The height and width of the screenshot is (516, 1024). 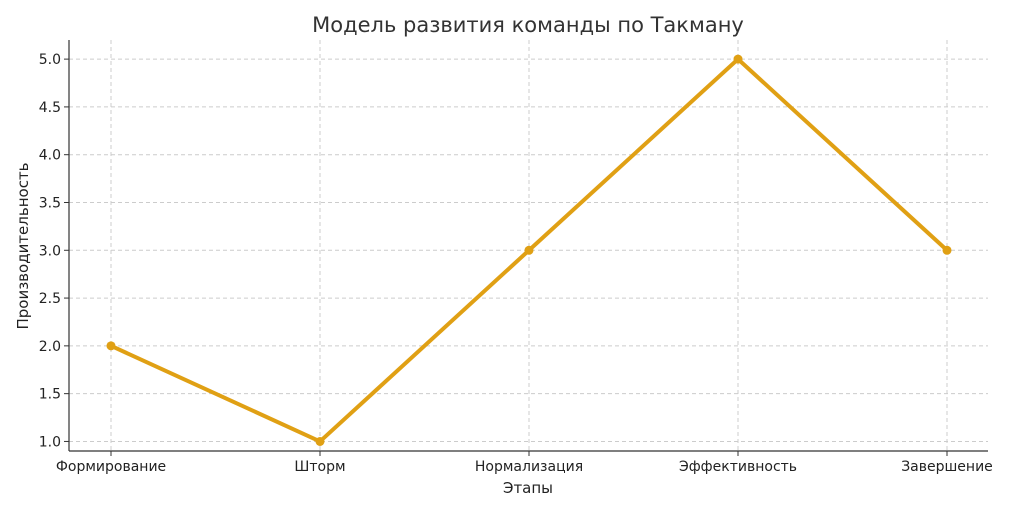 I want to click on y-ticks: 1.0 1.5 2.0 2.5 3.0 3.5 4.0 4.5 5.0, so click(x=54, y=251).